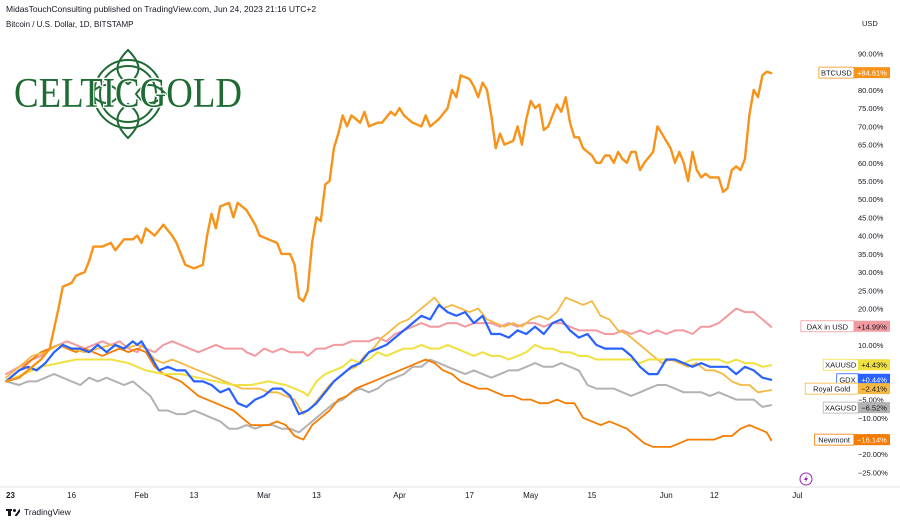 This screenshot has width=900, height=523. I want to click on y-tick-label: 50.00%, so click(871, 199).